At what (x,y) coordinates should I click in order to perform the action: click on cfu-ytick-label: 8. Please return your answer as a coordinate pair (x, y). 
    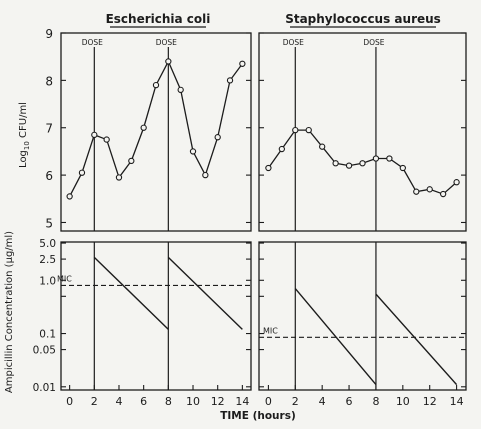
    Looking at the image, I should click on (49, 81).